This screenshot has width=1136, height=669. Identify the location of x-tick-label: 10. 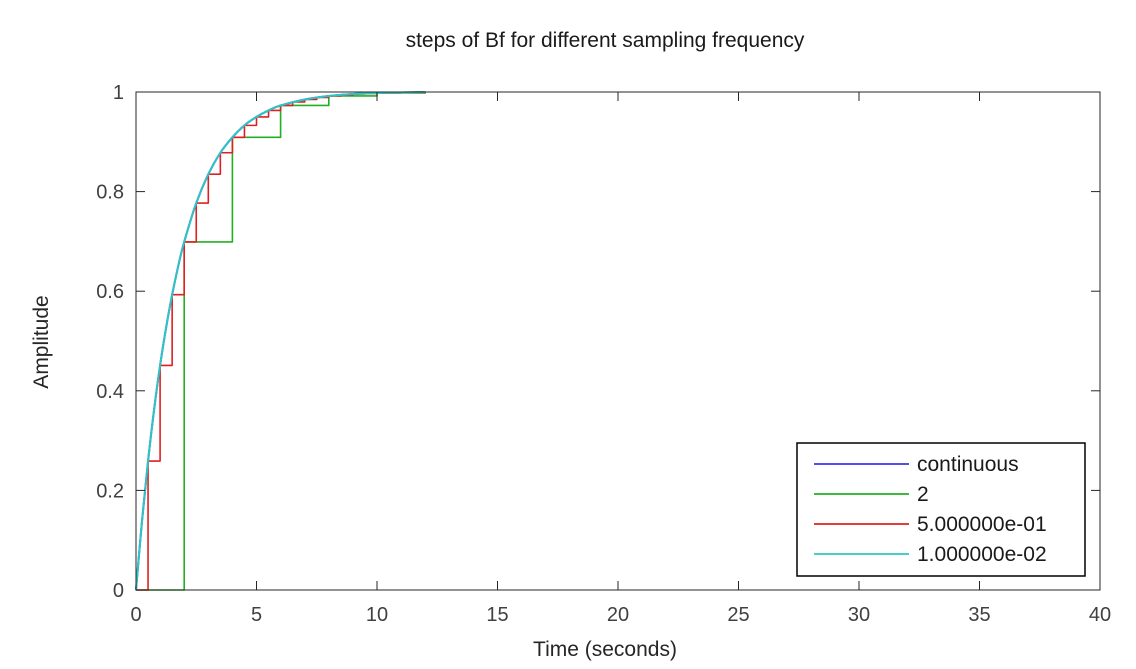
(377, 615).